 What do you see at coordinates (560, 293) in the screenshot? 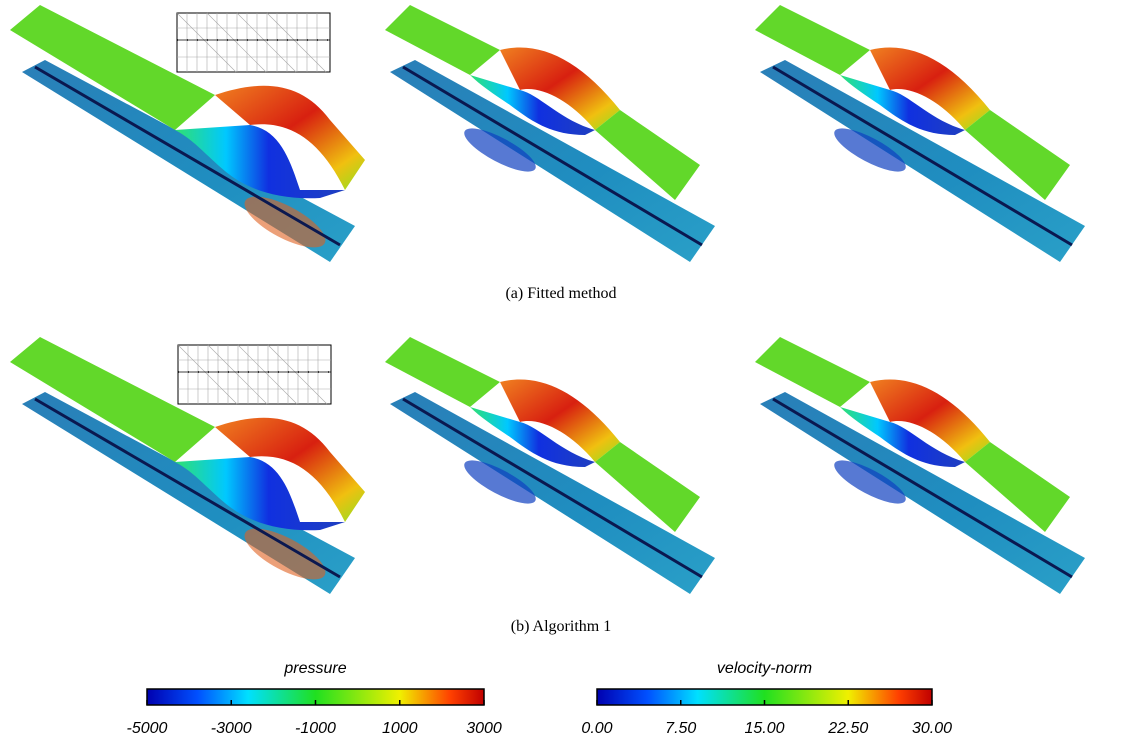
I see `caption: (a) Fitted method` at bounding box center [560, 293].